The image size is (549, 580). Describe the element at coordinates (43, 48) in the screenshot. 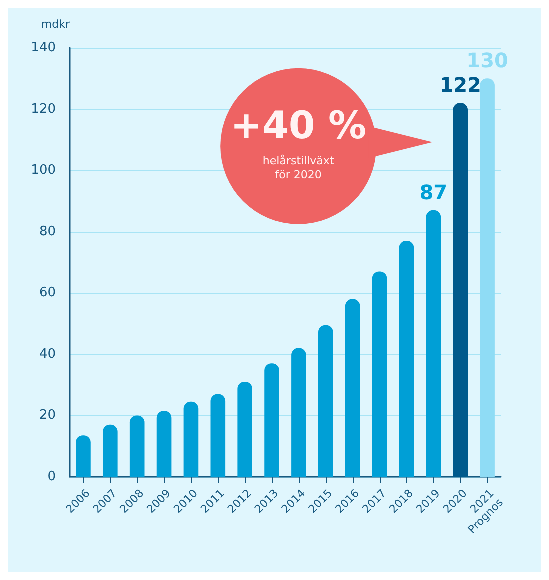

I see `y-tick-label: 140` at that location.